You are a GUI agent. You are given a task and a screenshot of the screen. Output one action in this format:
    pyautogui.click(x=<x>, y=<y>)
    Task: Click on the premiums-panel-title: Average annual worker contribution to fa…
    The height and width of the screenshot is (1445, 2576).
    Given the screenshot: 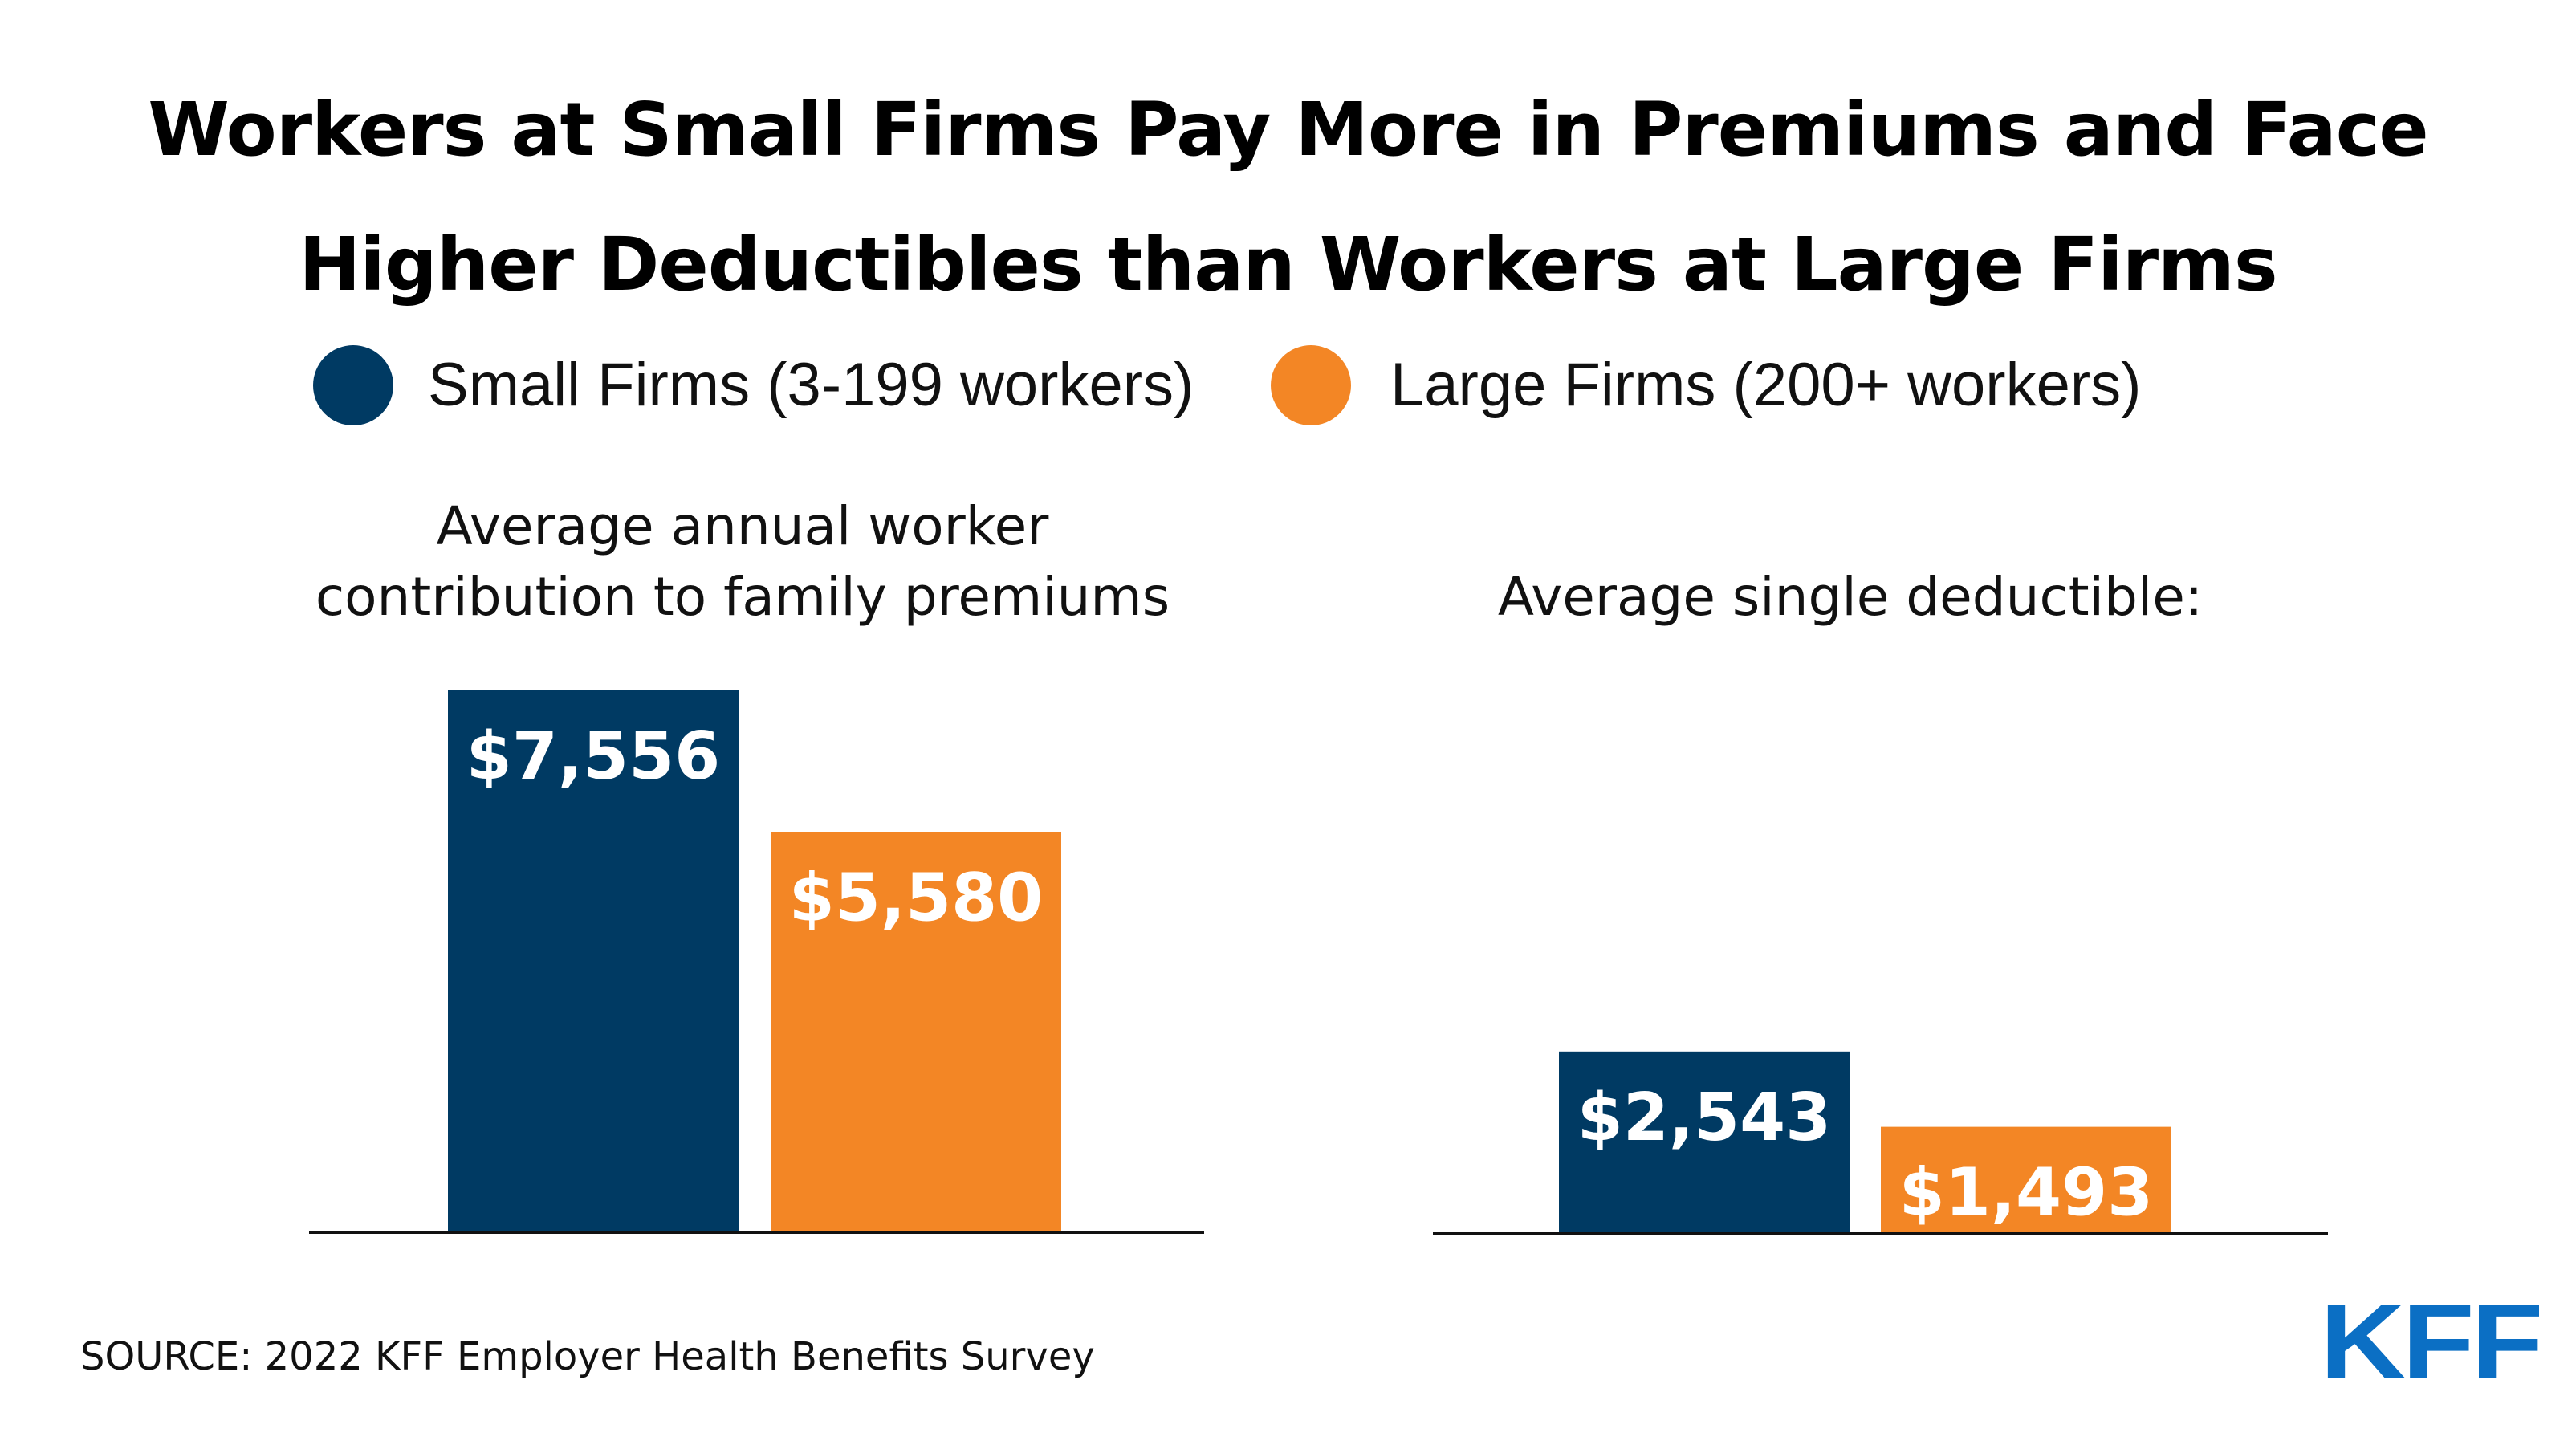 What is the action you would take?
    pyautogui.click(x=742, y=562)
    